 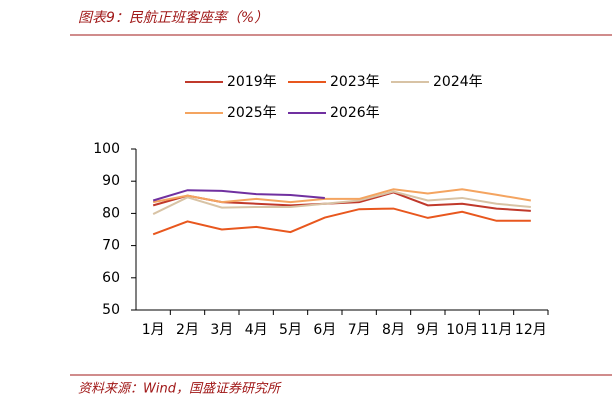 What do you see at coordinates (180, 389) in the screenshot?
I see `source: 资料来源：Wind，国盛证券研究所` at bounding box center [180, 389].